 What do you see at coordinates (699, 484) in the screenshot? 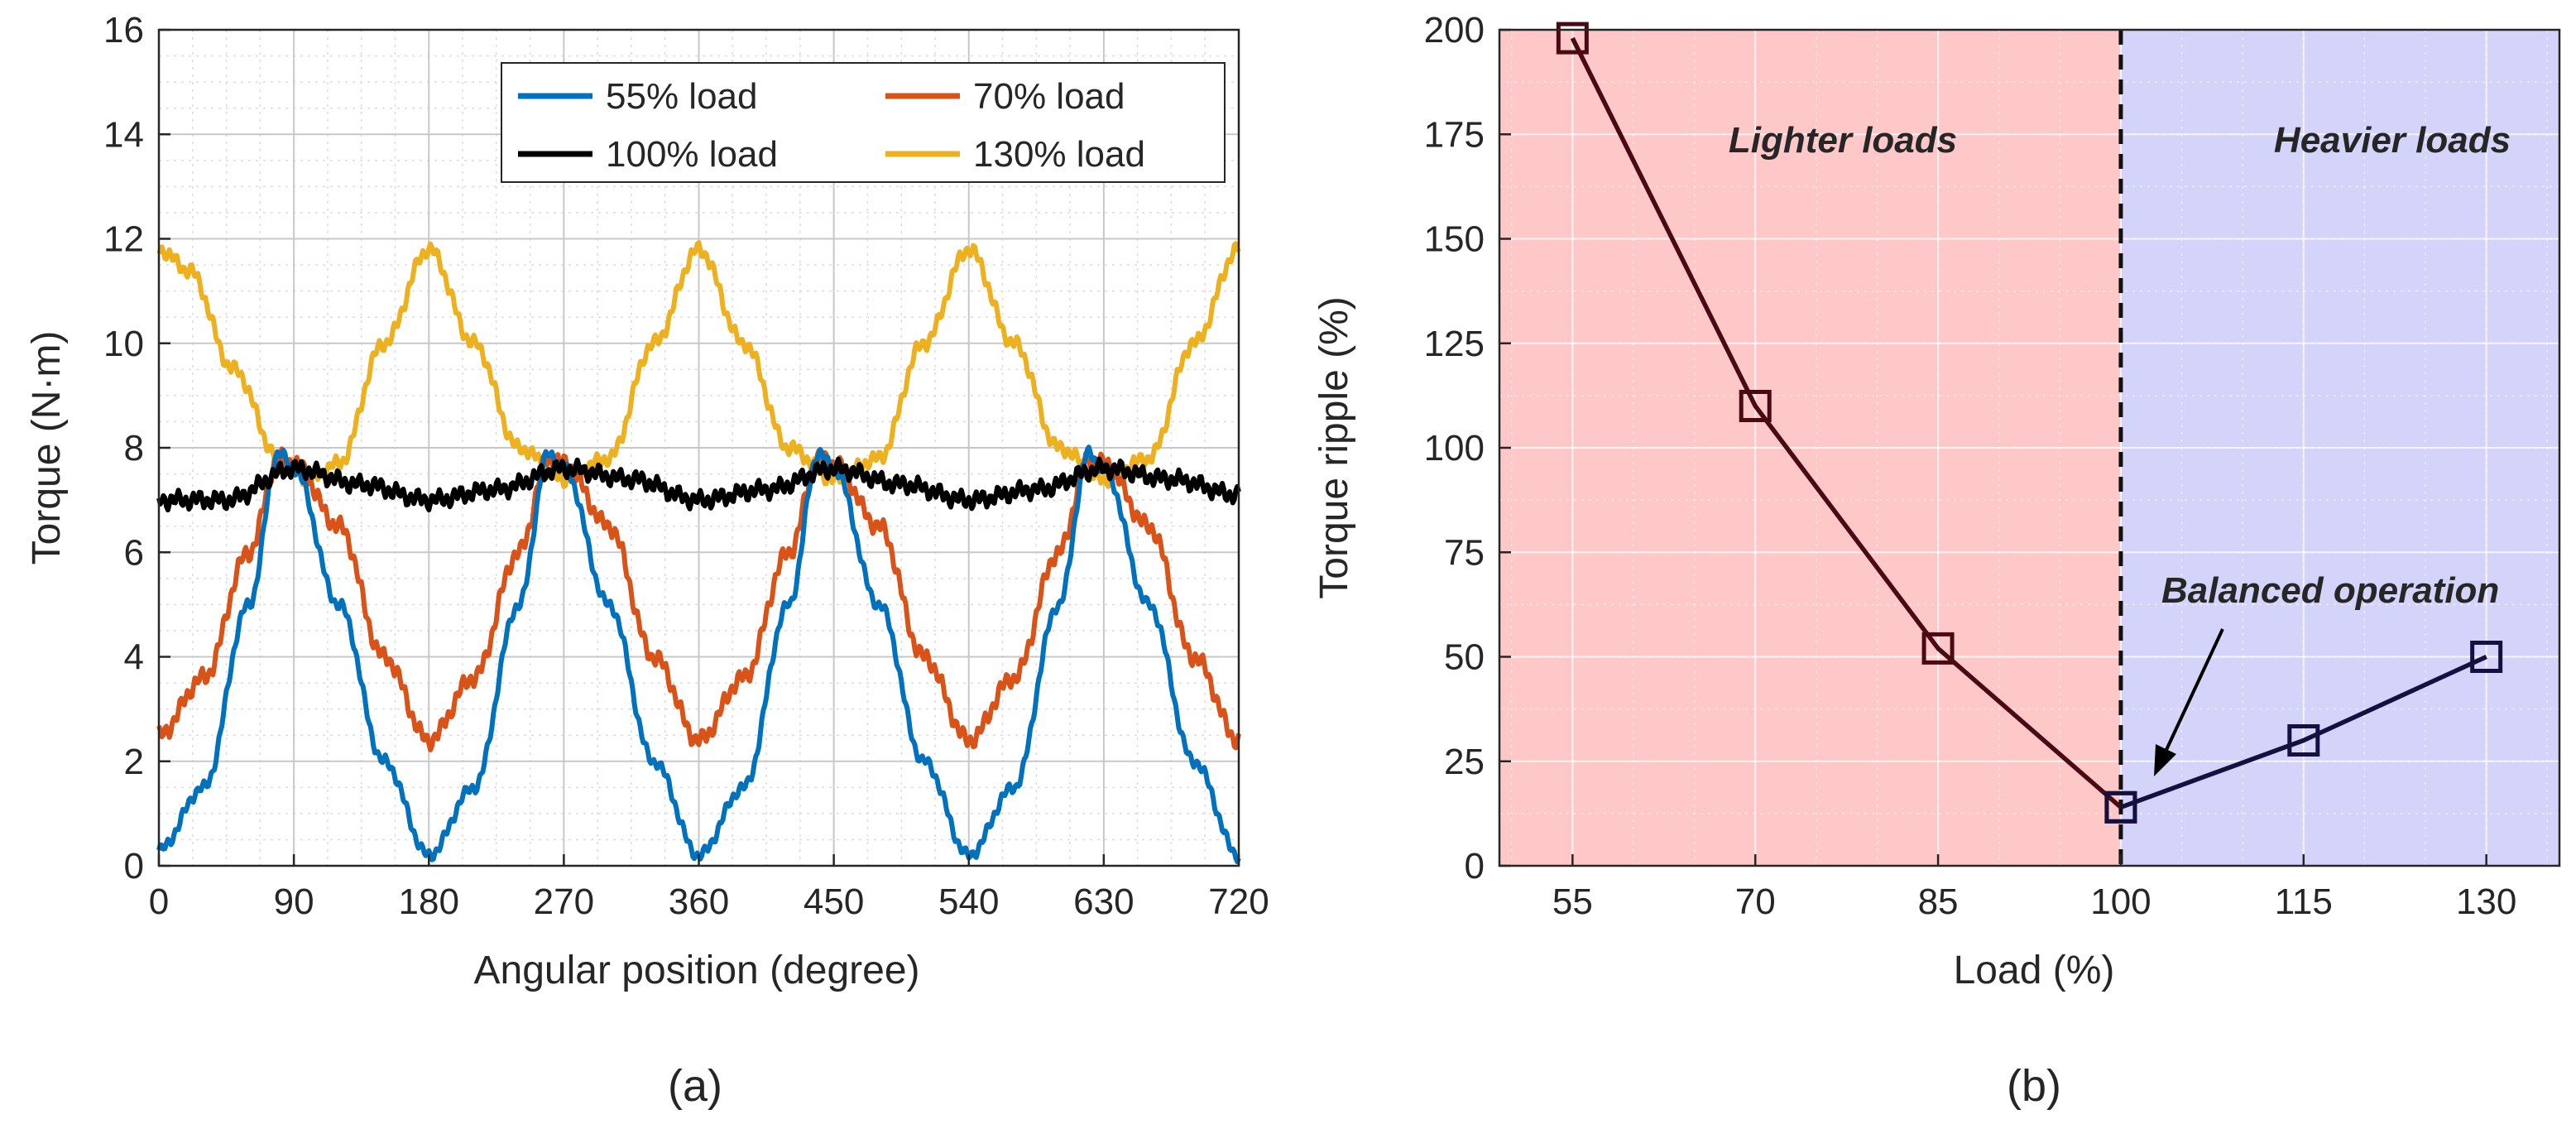
I see `series-line-100load` at bounding box center [699, 484].